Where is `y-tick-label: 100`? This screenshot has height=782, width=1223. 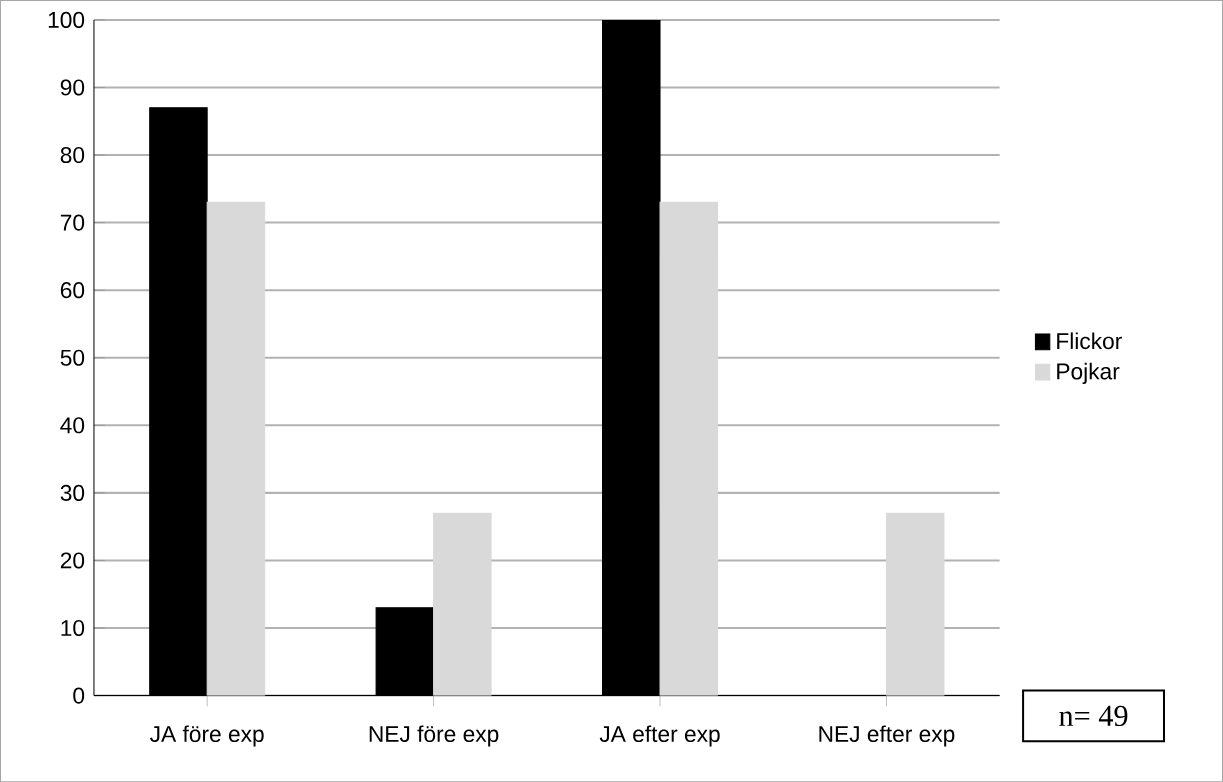 y-tick-label: 100 is located at coordinates (66, 19).